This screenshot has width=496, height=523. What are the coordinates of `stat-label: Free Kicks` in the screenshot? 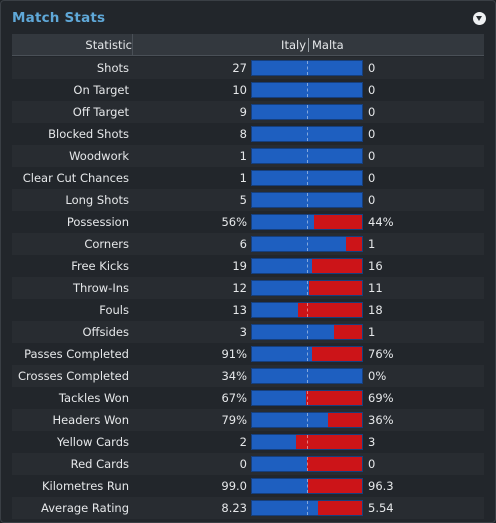 It's located at (100, 266).